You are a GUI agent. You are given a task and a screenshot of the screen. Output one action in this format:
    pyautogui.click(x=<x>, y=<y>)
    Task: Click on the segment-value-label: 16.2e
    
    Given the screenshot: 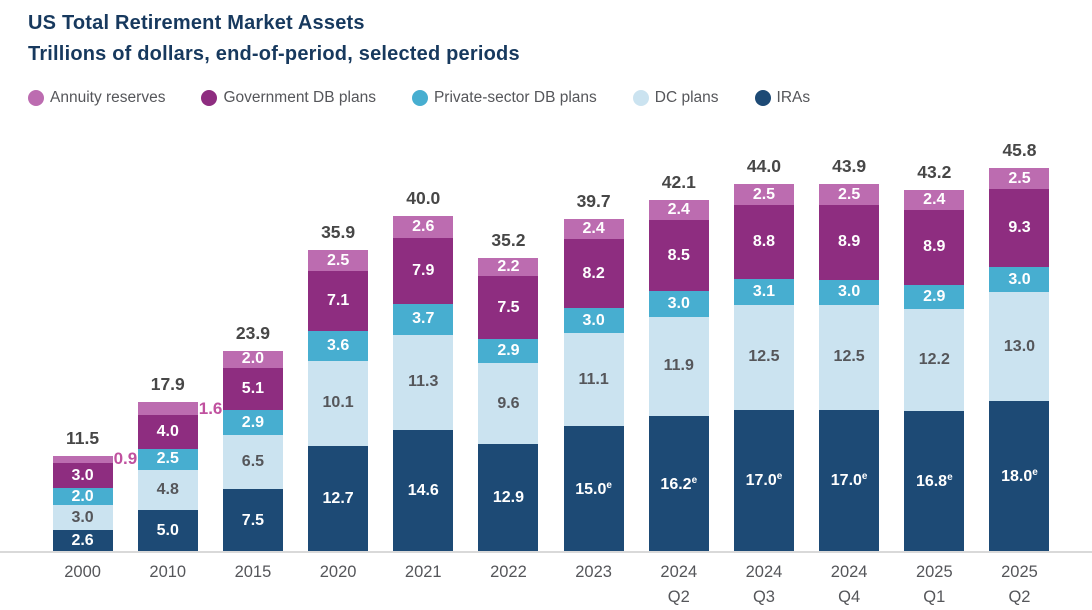 What is the action you would take?
    pyautogui.click(x=679, y=483)
    